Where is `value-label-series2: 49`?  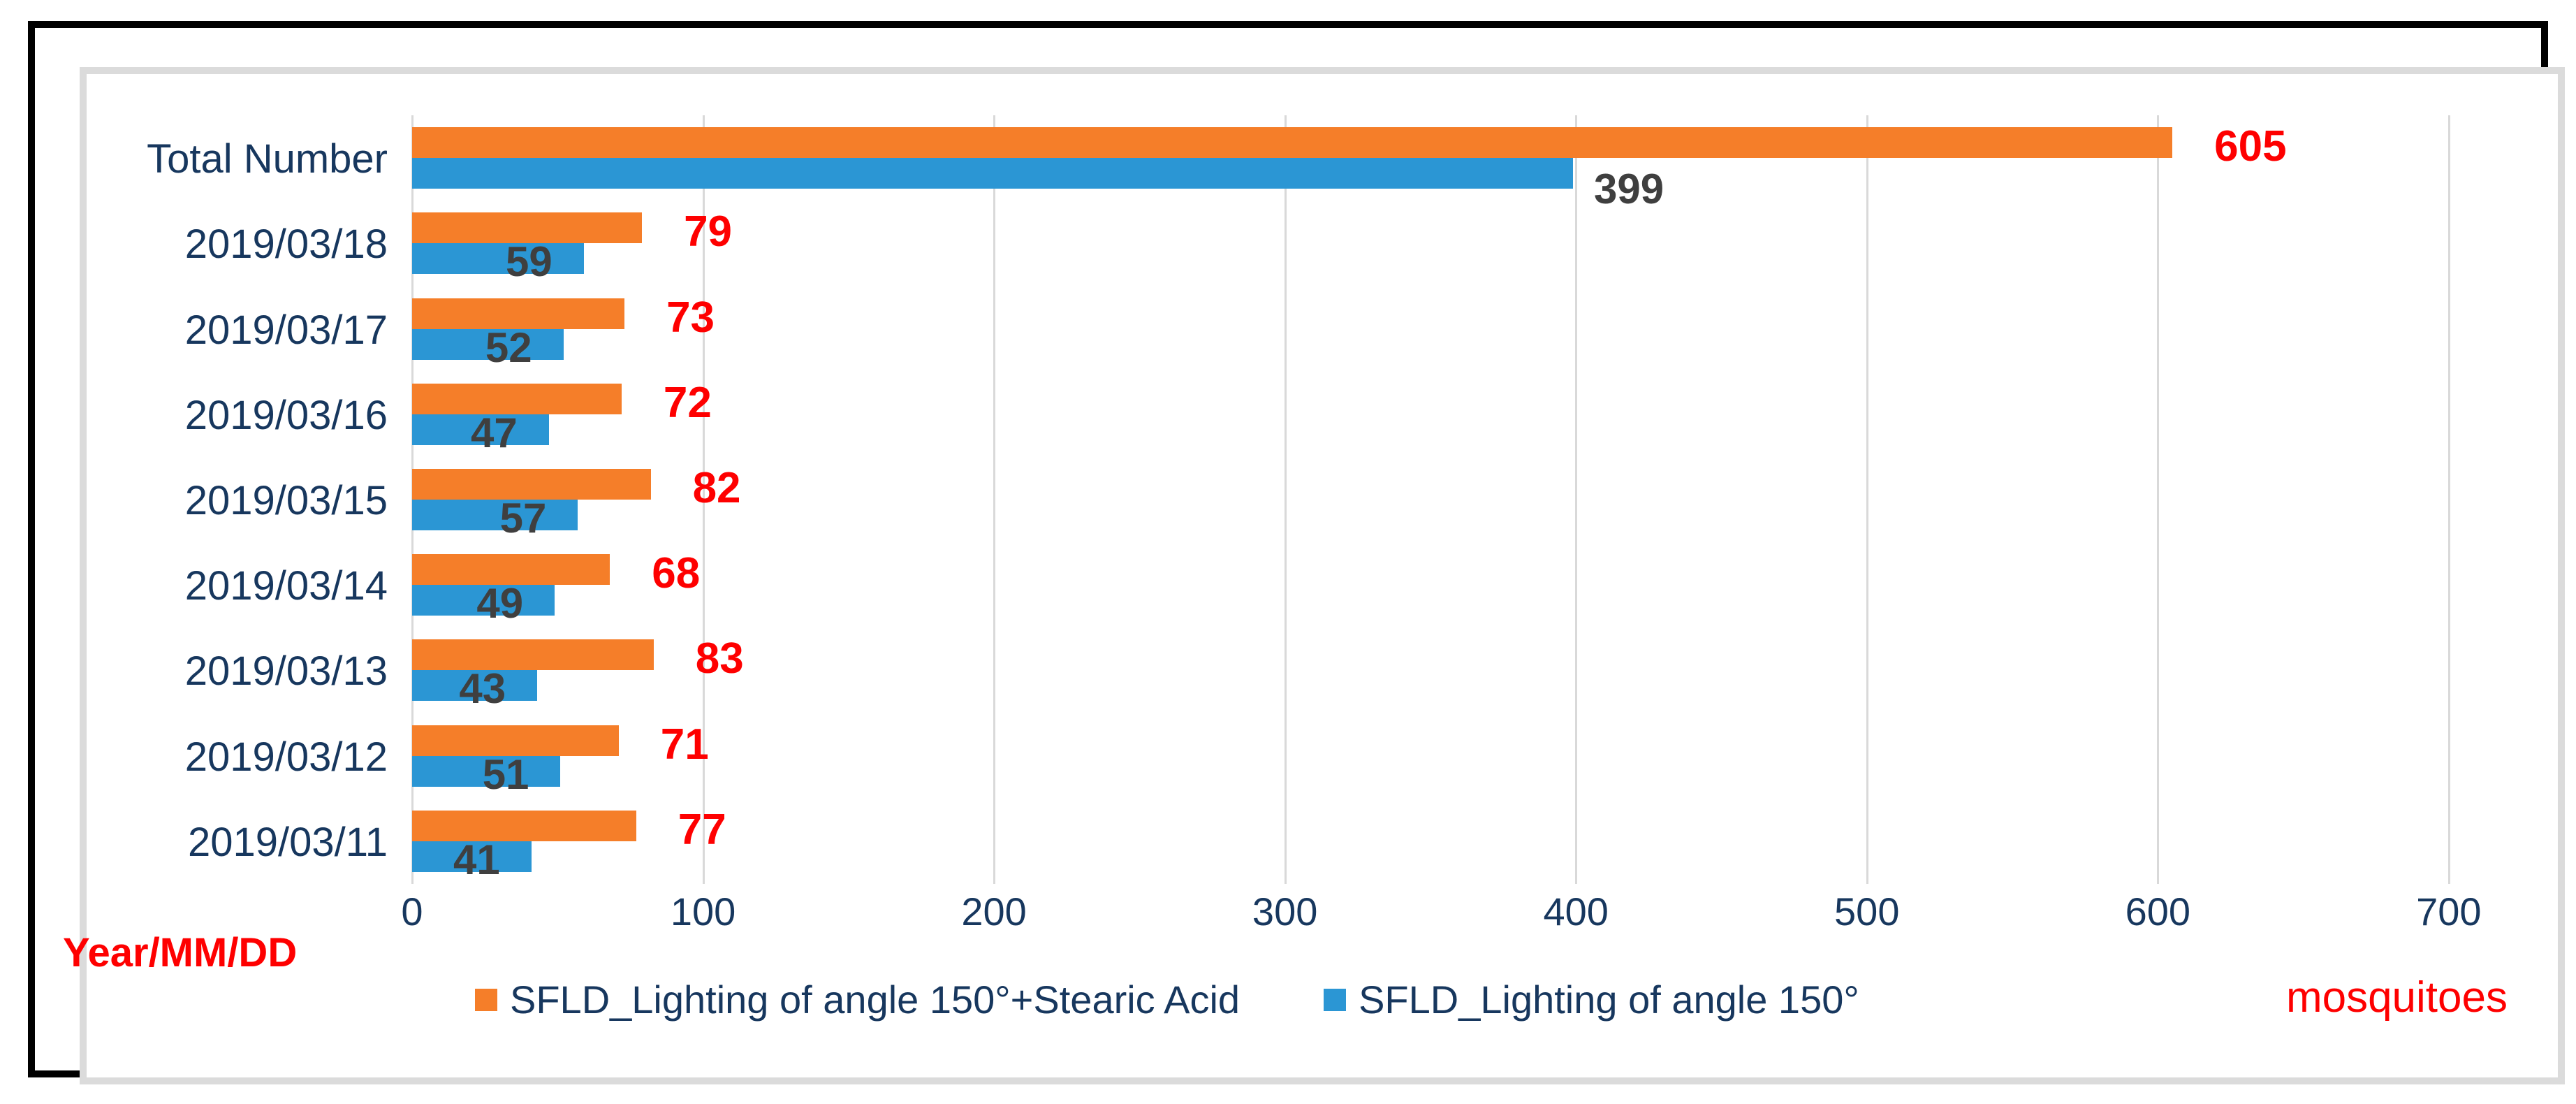 value-label-series2: 49 is located at coordinates (500, 603).